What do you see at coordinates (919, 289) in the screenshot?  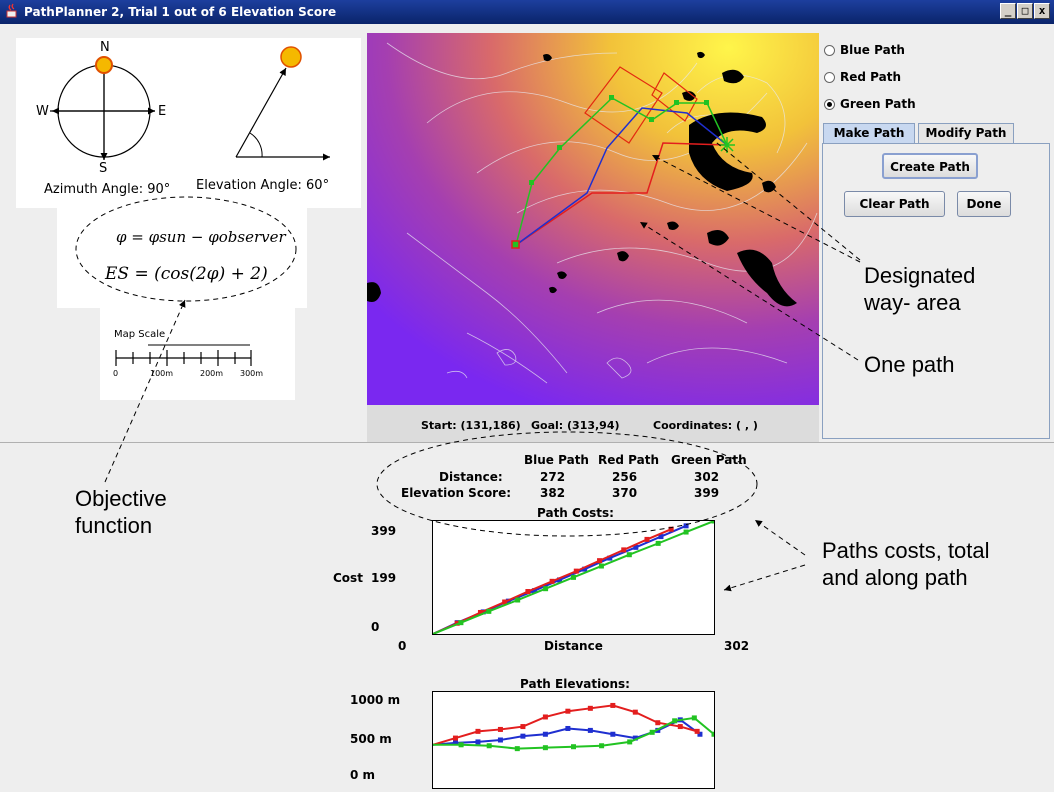 I see `annotation-waypoint-area: Designated way- area` at bounding box center [919, 289].